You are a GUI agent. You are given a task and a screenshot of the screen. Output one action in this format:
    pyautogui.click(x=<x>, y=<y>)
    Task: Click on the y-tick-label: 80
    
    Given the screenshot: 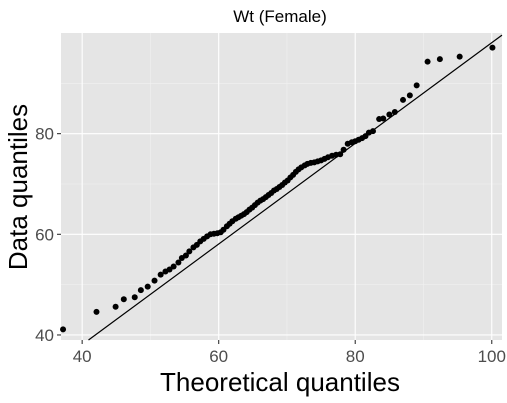 What is the action you would take?
    pyautogui.click(x=44, y=134)
    